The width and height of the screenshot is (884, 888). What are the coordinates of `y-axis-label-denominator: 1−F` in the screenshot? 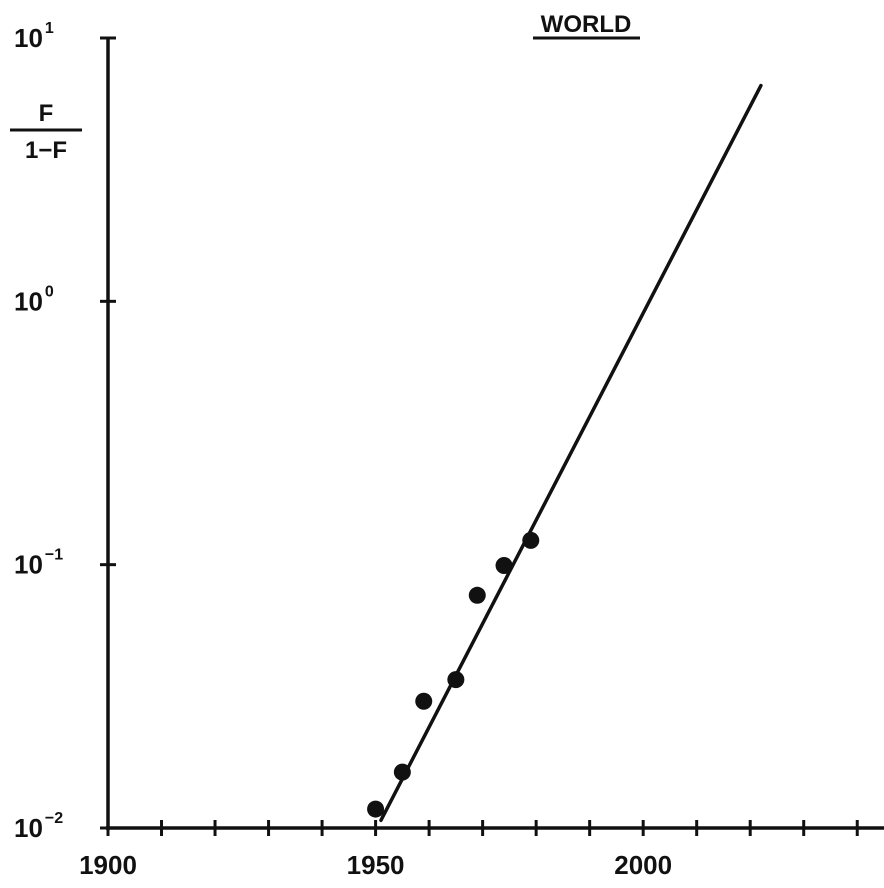 It's located at (46, 150).